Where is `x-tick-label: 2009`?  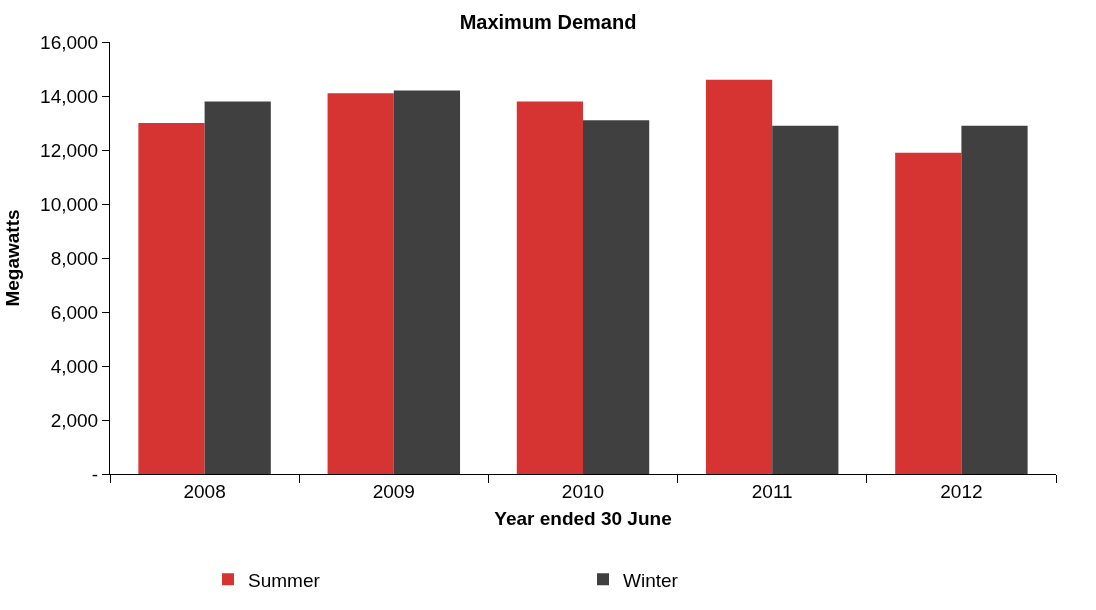
x-tick-label: 2009 is located at coordinates (393, 491).